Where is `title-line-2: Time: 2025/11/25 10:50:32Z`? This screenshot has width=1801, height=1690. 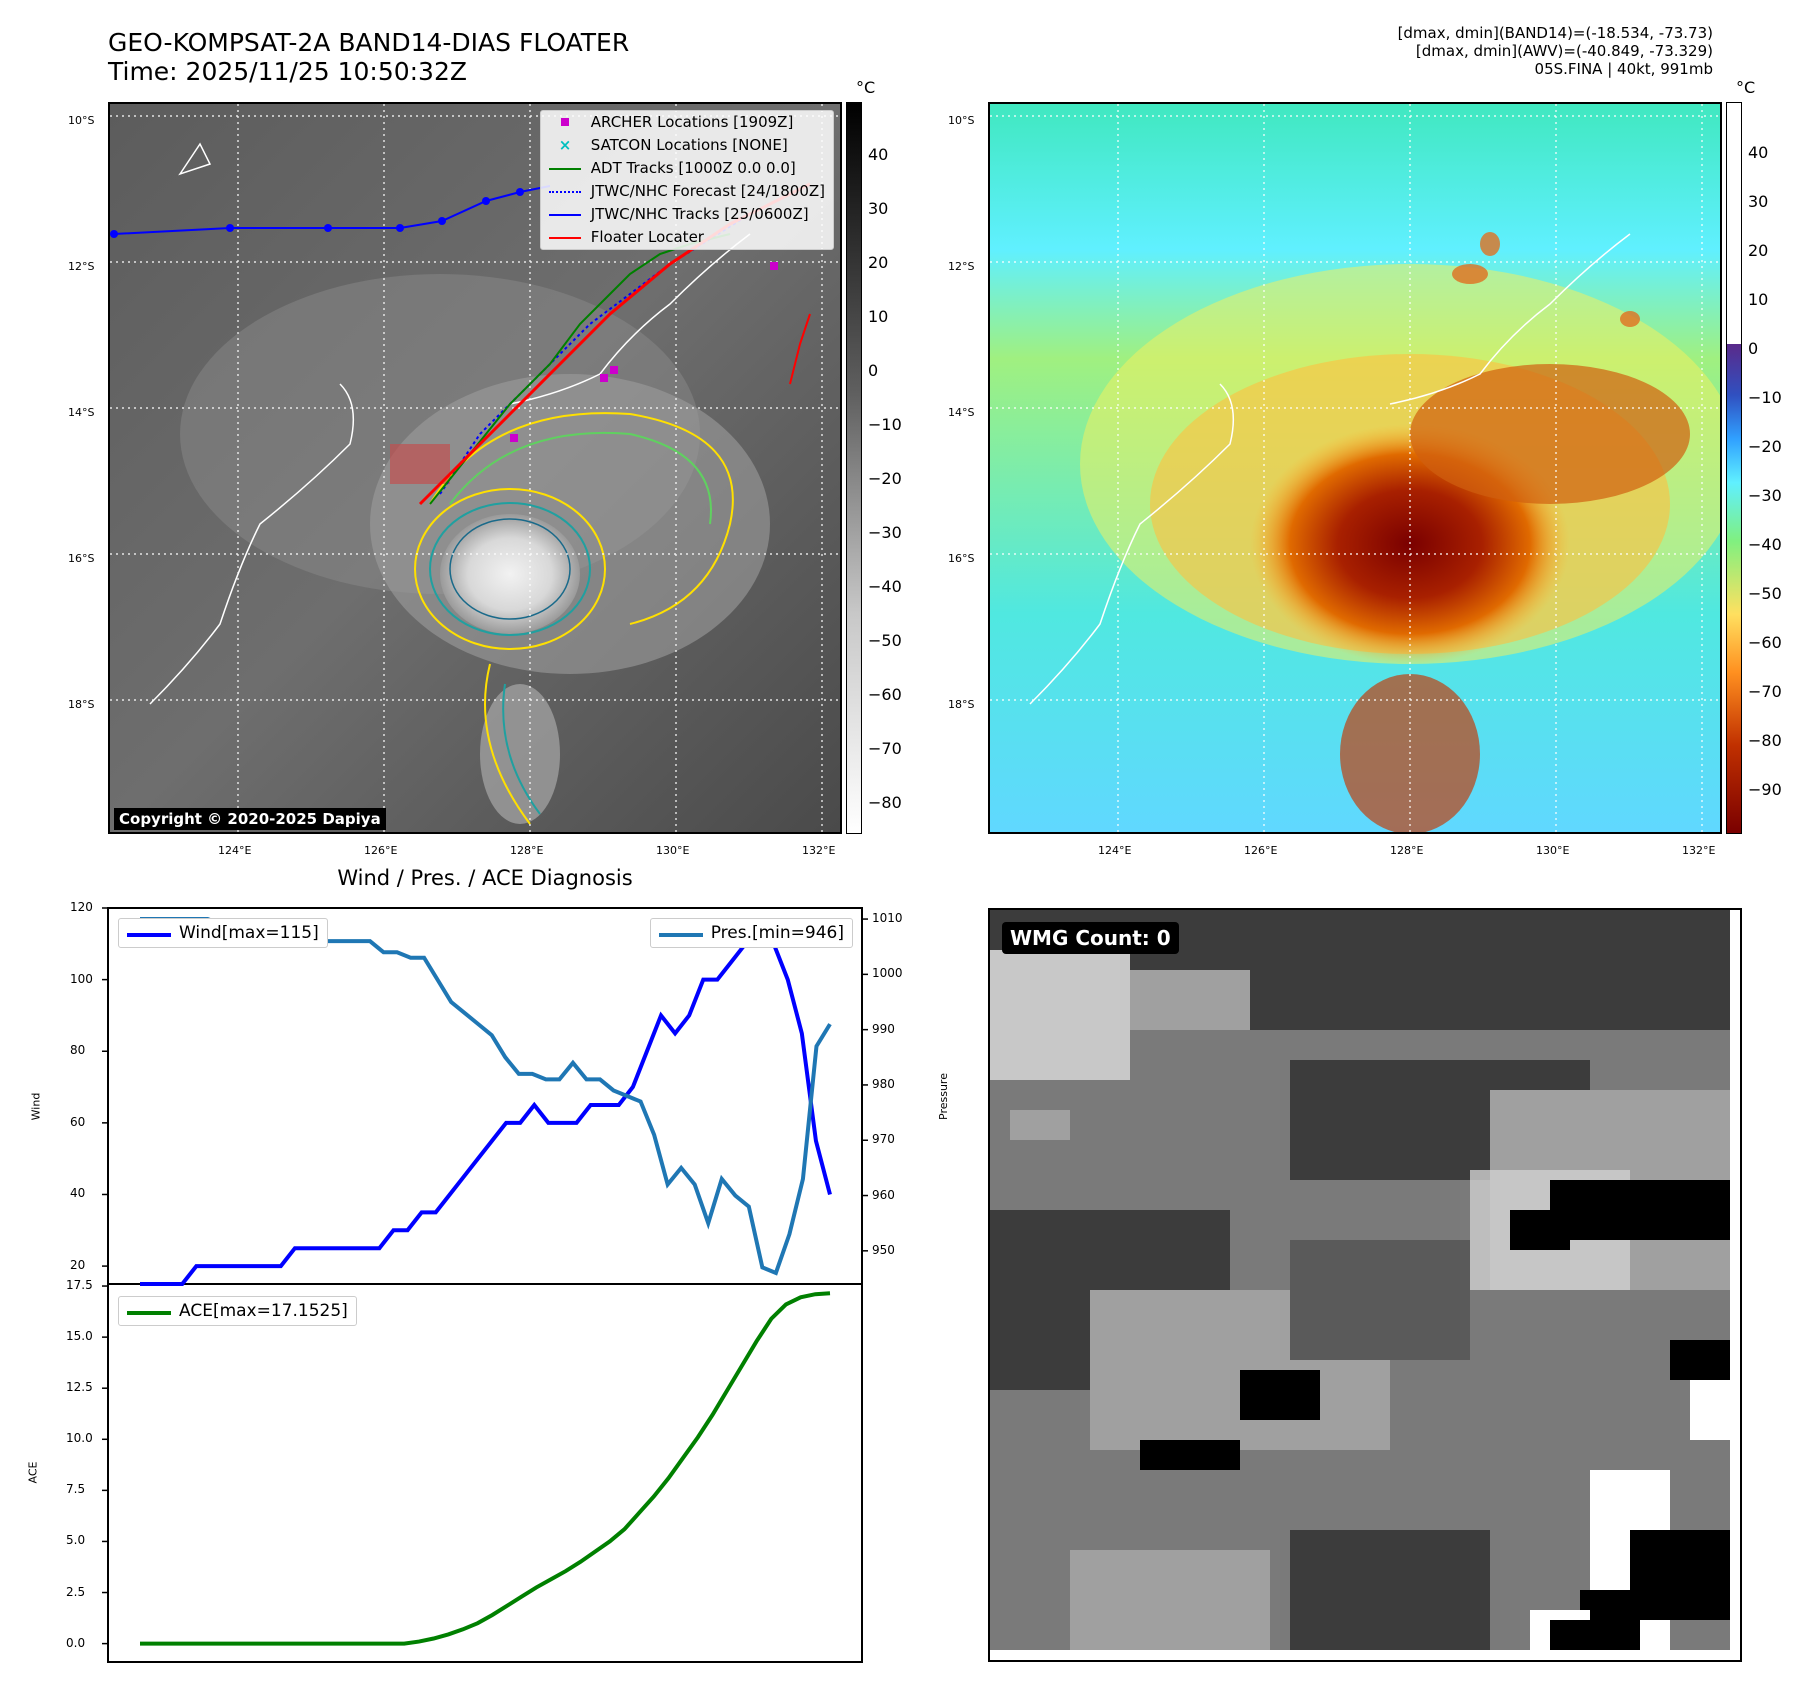 title-line-2: Time: 2025/11/25 10:50:32Z is located at coordinates (287, 71).